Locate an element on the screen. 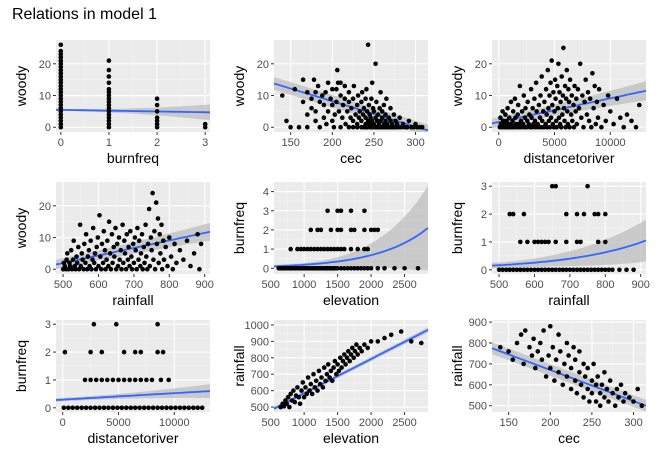  y-axis-title: burnfreq is located at coordinates (21, 366).